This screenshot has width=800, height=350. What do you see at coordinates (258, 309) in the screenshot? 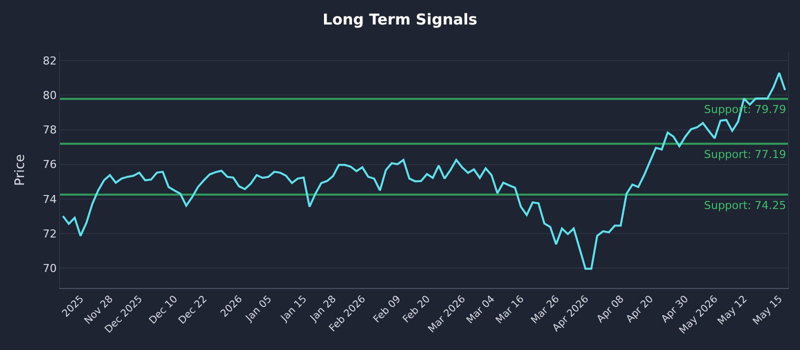
I see `x-tick-label: Jan 05` at bounding box center [258, 309].